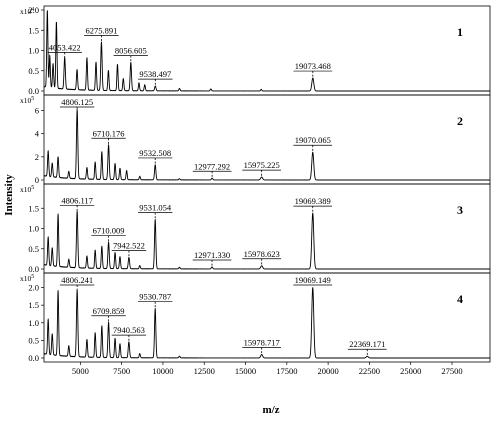  I want to click on y-multiplier: x104, so click(27, 11).